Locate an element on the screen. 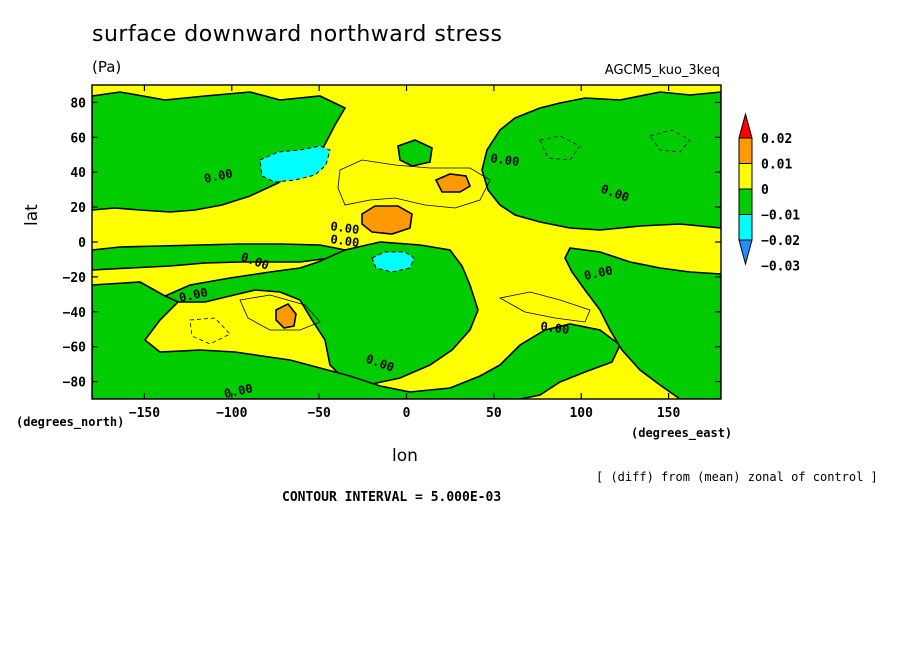  y-tick-label: 40 is located at coordinates (78, 173).